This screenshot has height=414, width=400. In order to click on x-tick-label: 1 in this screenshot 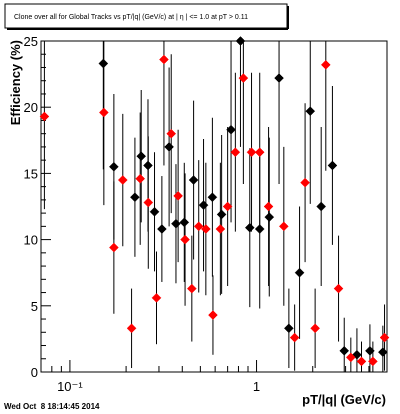, I will do `click(256, 386)`.